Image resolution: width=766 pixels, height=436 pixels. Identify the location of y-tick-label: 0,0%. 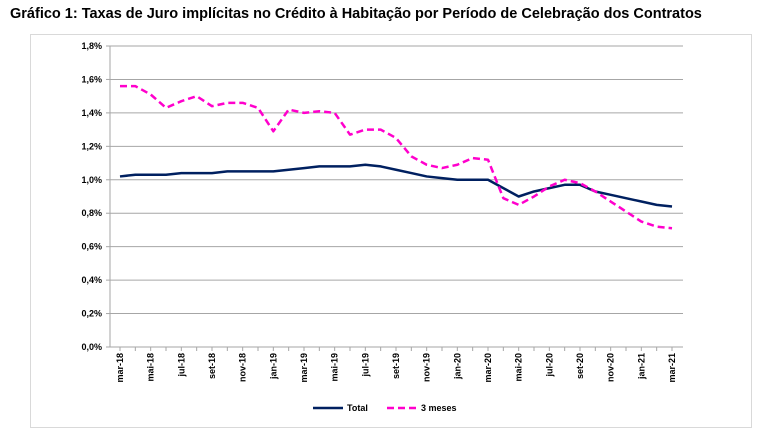
(91, 347).